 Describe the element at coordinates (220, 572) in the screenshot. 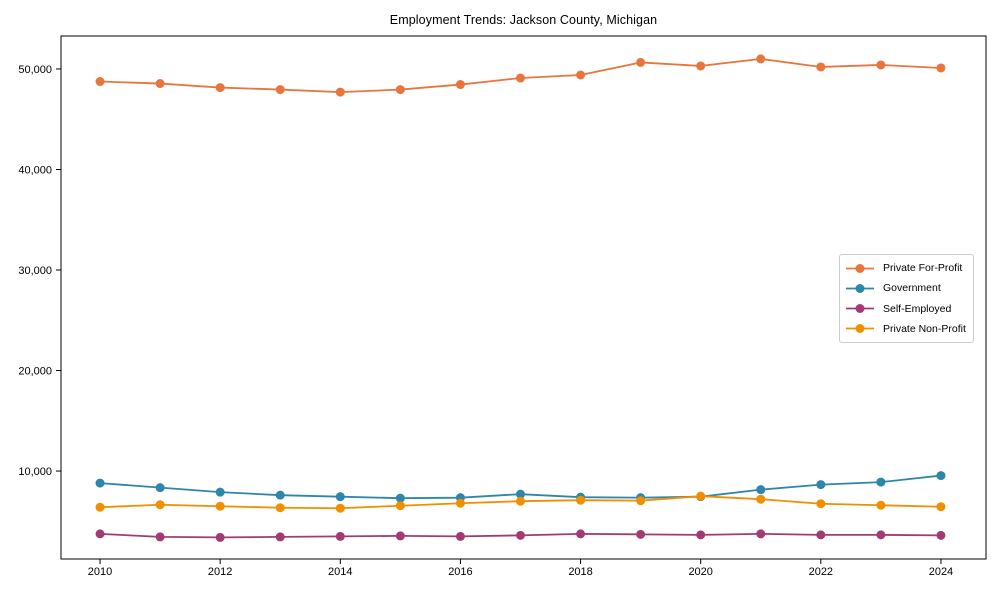

I see `x-tick-label: 2012` at that location.